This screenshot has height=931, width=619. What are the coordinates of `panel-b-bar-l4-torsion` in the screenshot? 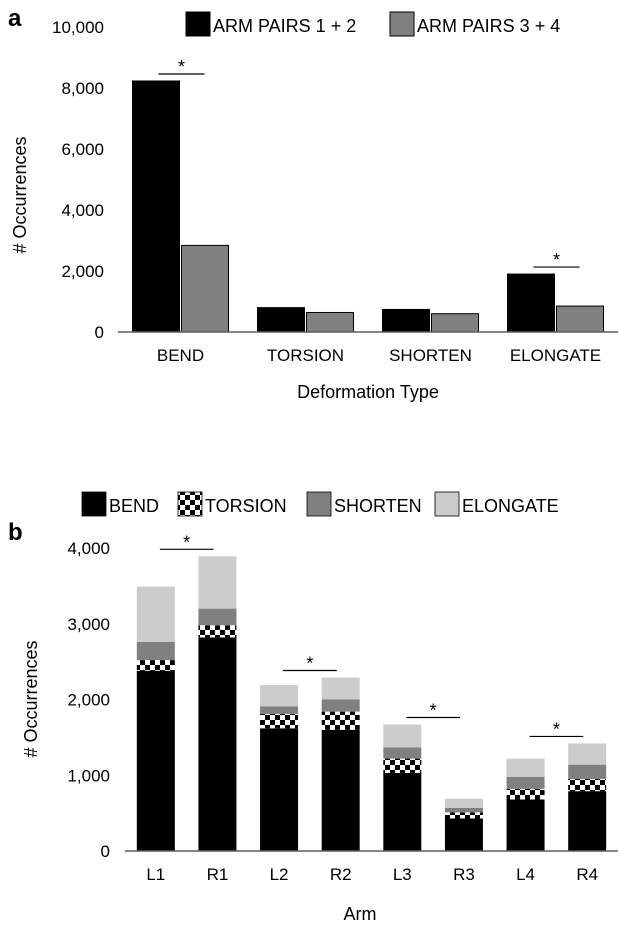 It's located at (526, 794).